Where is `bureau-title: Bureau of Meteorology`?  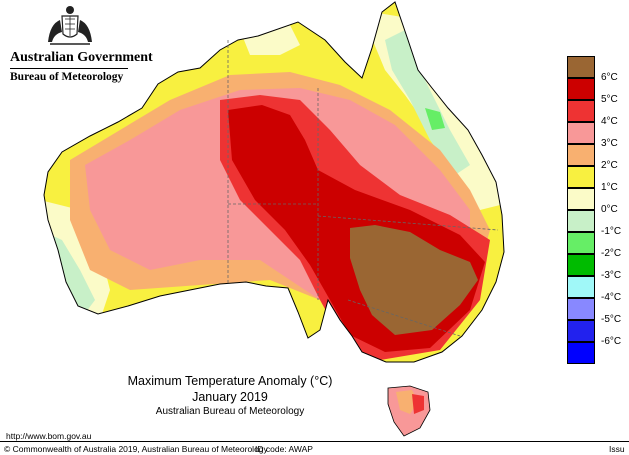 bureau-title: Bureau of Meteorology is located at coordinates (67, 77).